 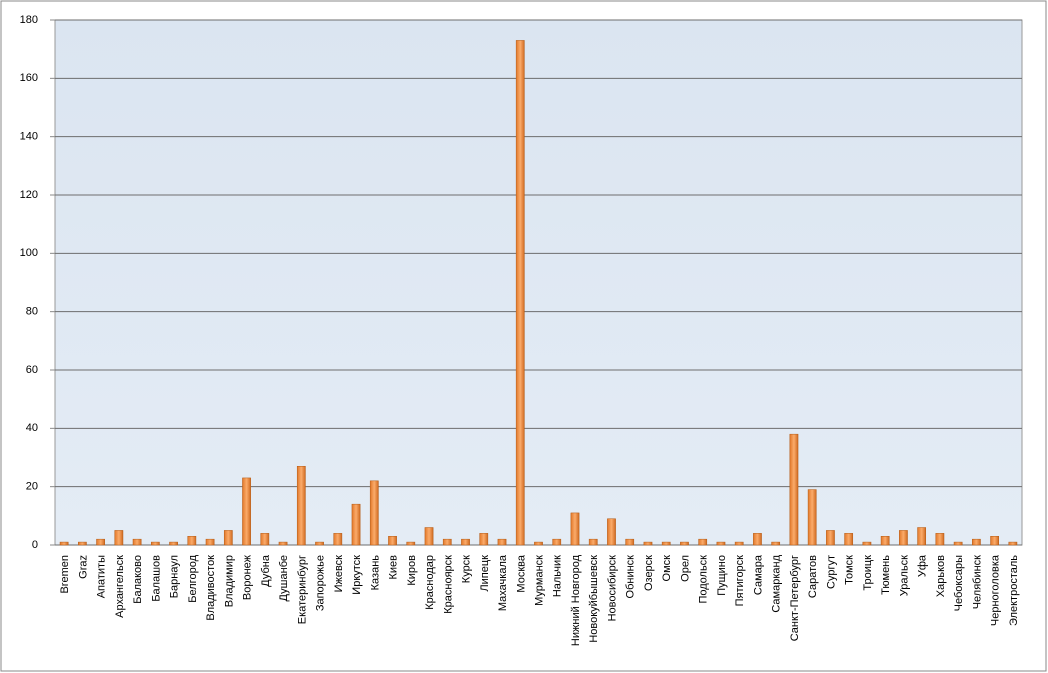 I want to click on x-tick-label: Томск, so click(x=850, y=570).